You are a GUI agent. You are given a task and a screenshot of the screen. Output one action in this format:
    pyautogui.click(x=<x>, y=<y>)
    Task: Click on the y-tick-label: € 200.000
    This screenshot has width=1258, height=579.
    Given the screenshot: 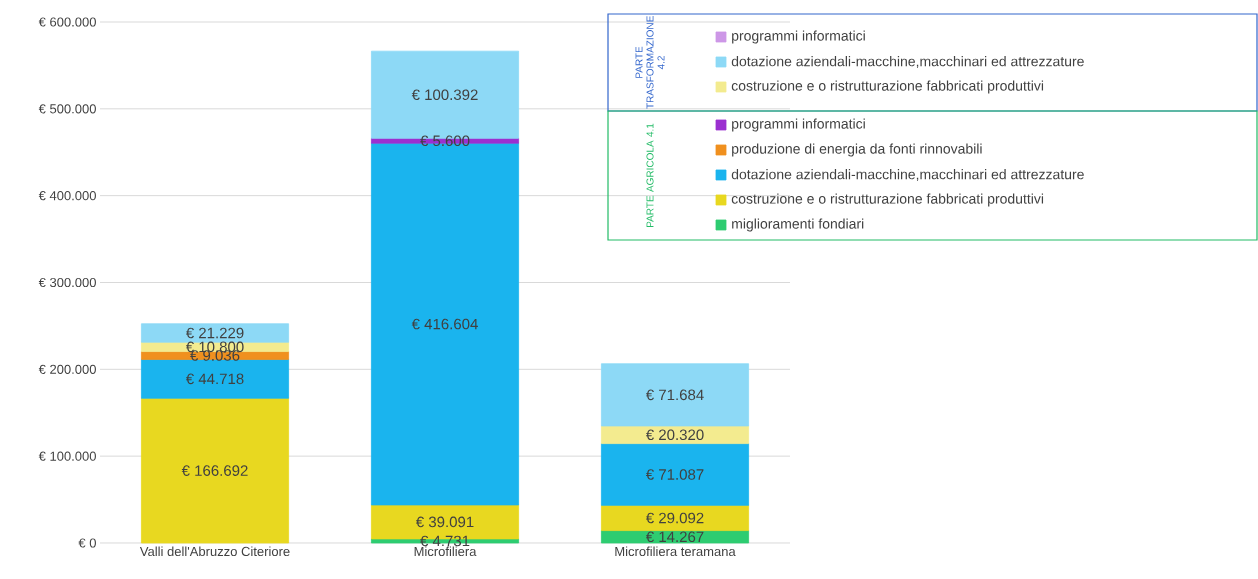 What is the action you would take?
    pyautogui.click(x=67, y=369)
    